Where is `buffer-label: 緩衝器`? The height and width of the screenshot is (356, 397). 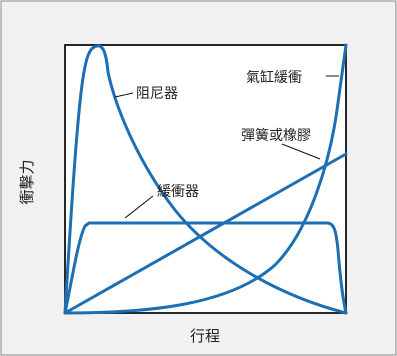 buffer-label: 緩衝器 is located at coordinates (178, 192).